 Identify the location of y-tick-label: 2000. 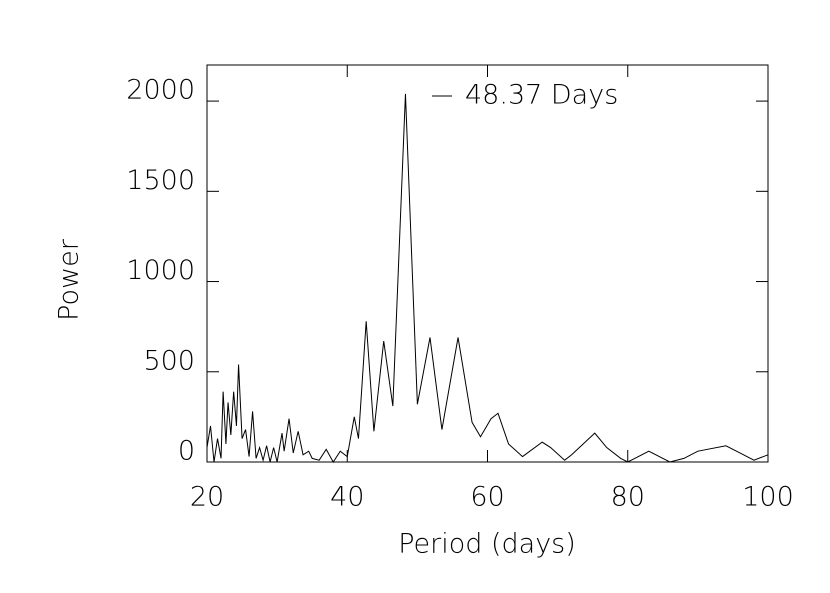
(160, 90).